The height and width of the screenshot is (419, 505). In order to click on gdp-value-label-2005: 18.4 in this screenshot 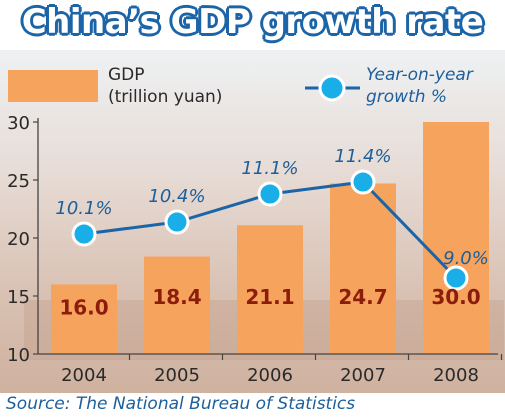, I will do `click(176, 297)`.